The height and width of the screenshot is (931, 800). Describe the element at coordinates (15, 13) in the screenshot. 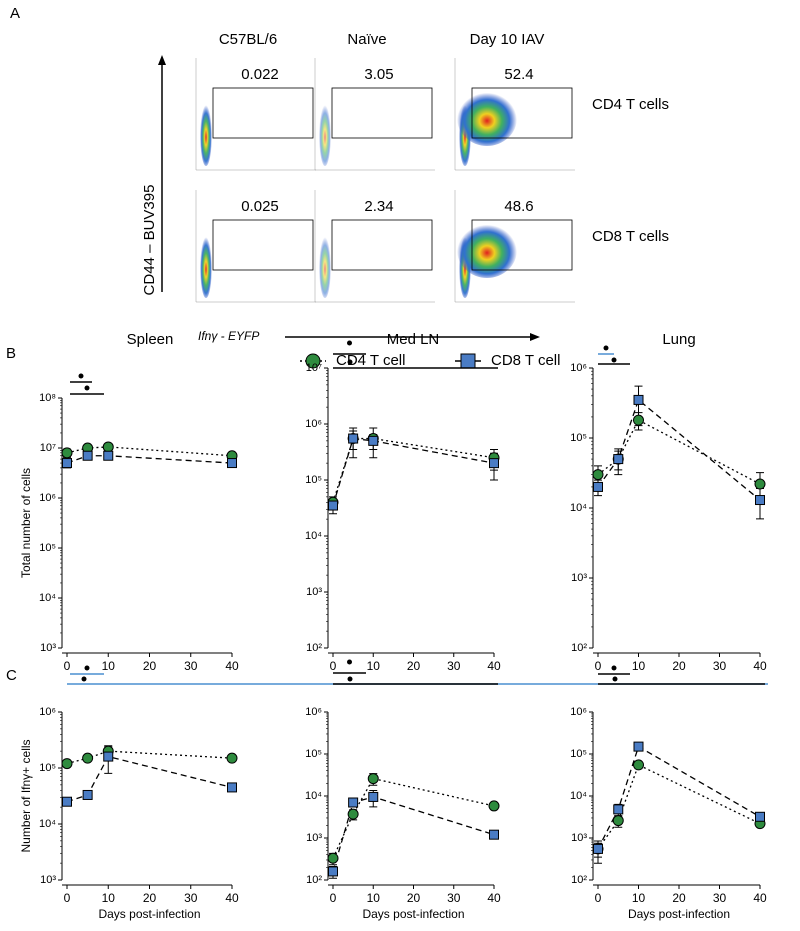

I see `panel-label: A` at that location.